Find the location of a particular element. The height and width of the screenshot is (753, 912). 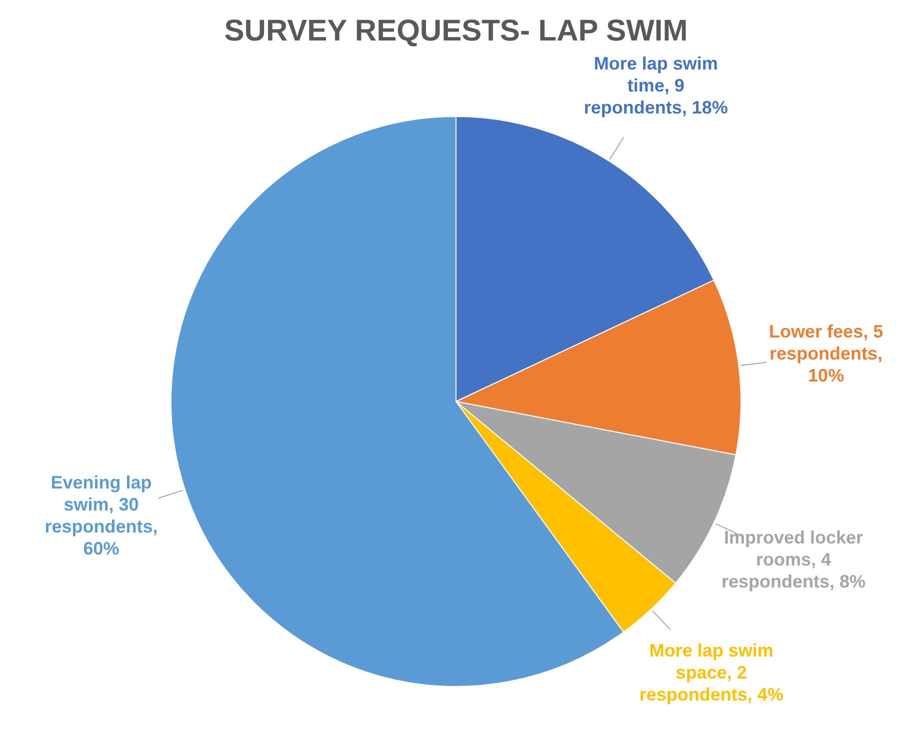

chart-title: SURVEY REQUESTS- LAP SWIM is located at coordinates (456, 31).